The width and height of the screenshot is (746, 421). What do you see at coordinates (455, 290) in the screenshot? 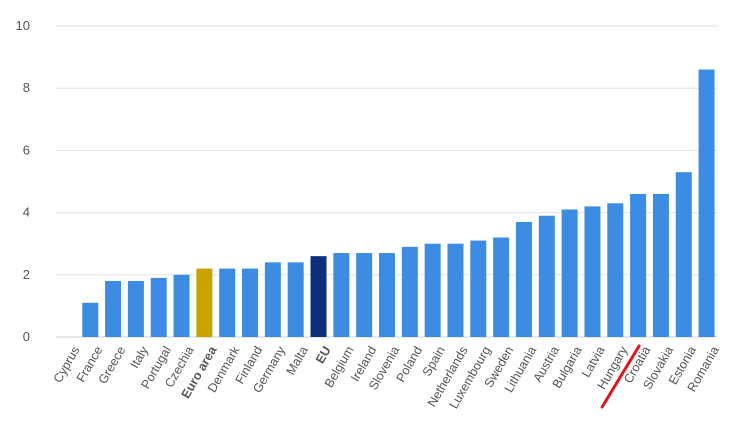
I see `bar-netherlands` at bounding box center [455, 290].